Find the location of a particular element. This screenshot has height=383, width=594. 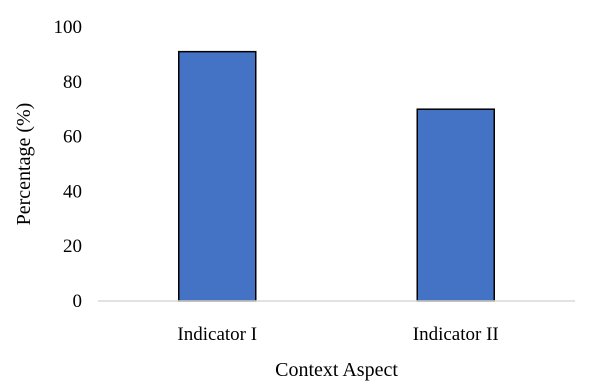

y-axis-ticks: 0 20 40 60 80 100 is located at coordinates (68, 164).